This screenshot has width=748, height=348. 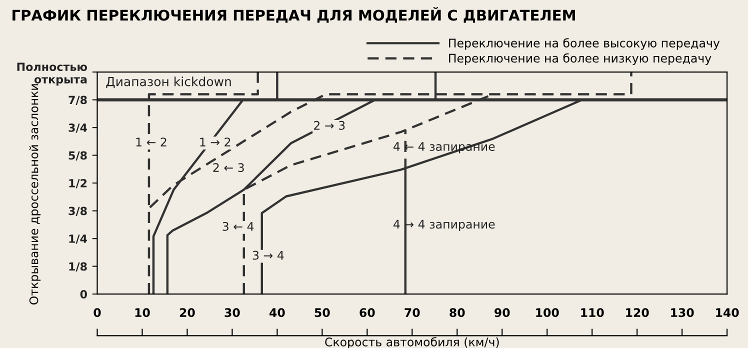 What do you see at coordinates (78, 267) in the screenshot?
I see `y-tick-label: 1/8` at bounding box center [78, 267].